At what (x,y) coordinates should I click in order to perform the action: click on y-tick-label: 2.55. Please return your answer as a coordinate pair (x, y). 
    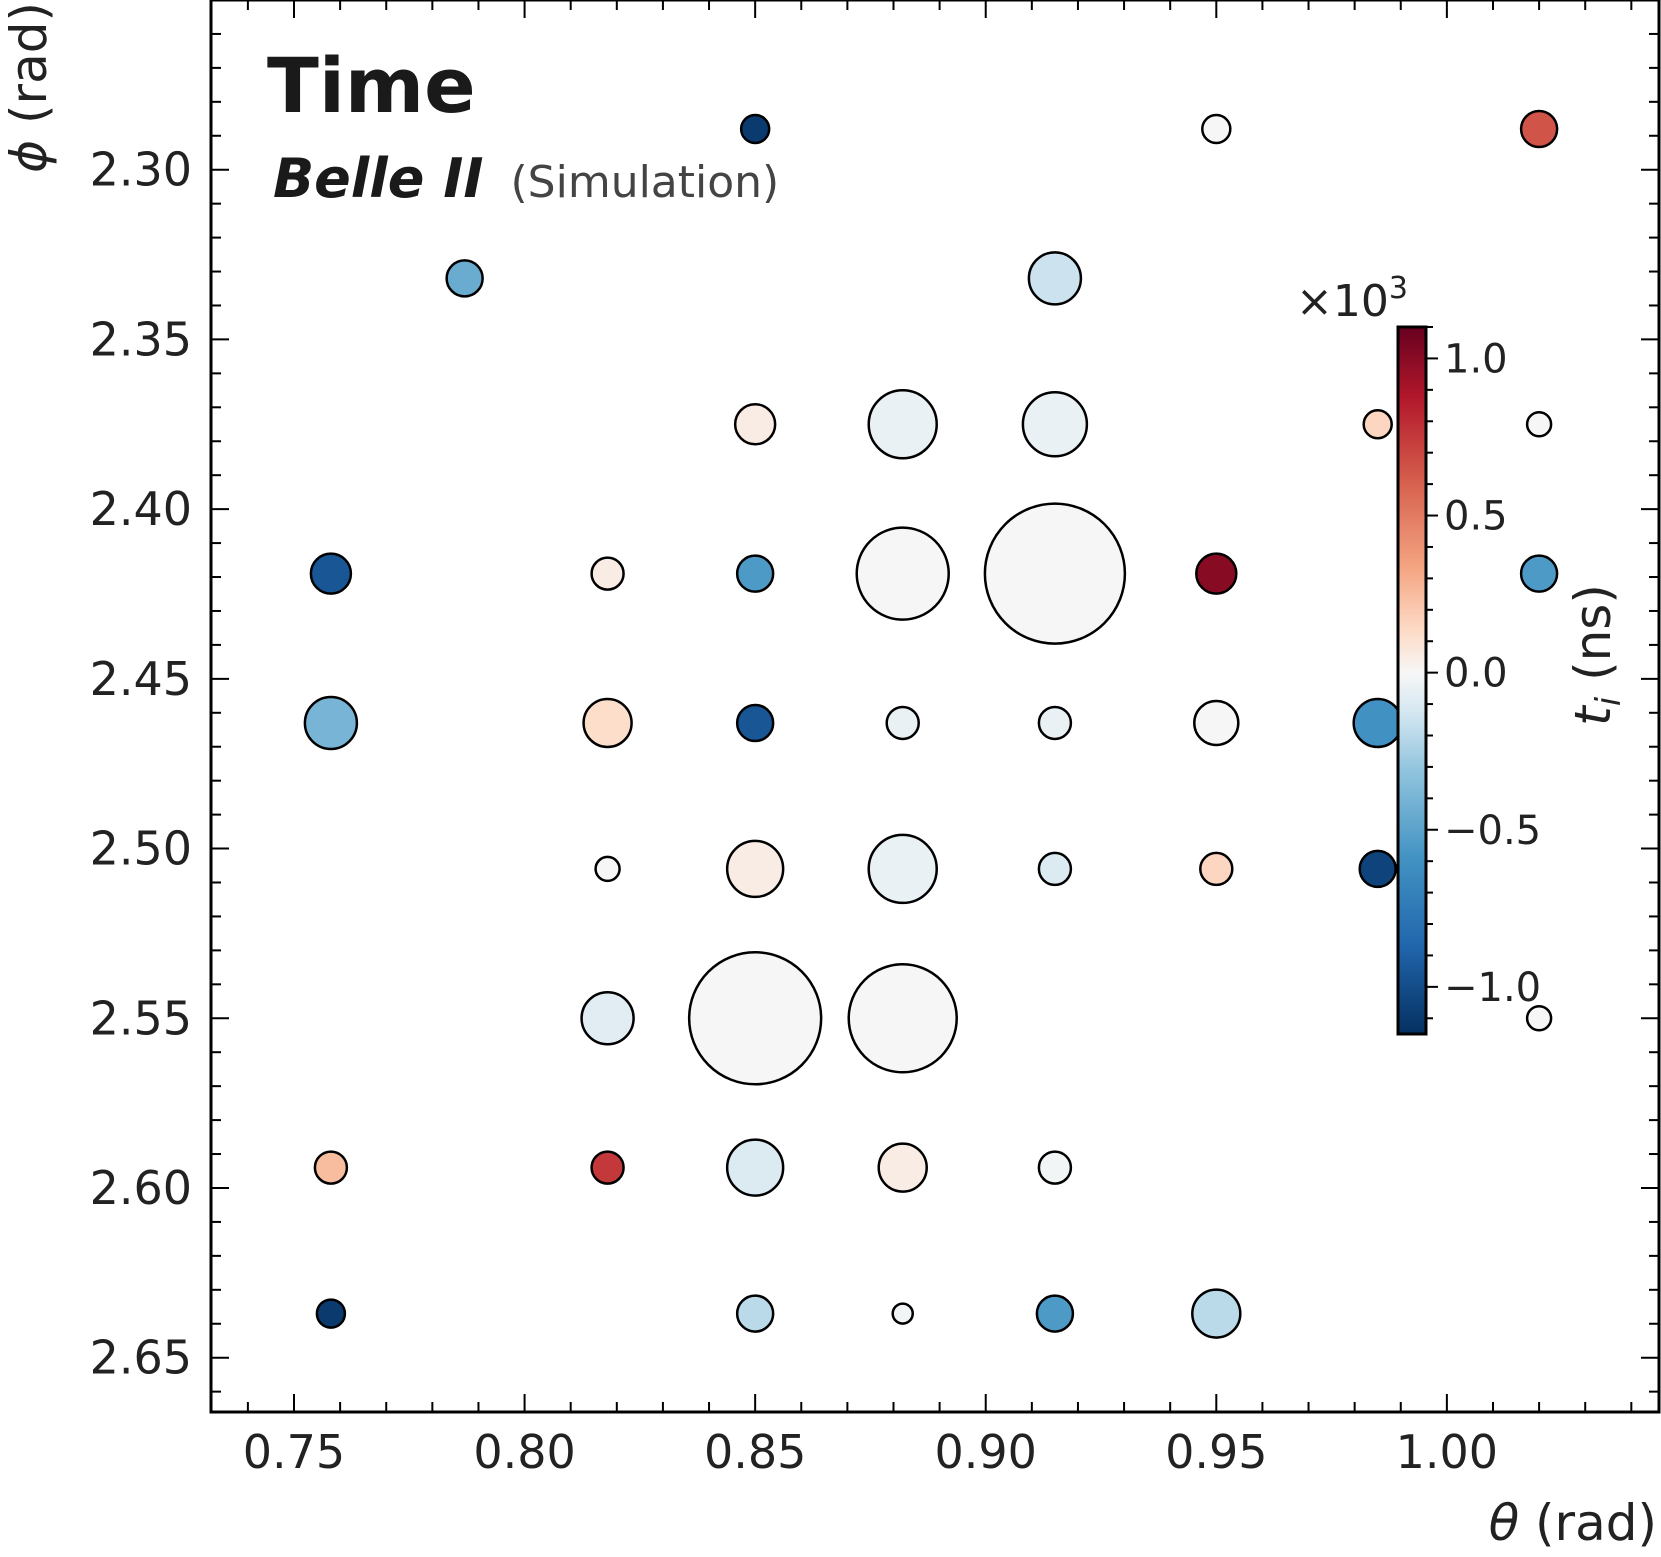
    Looking at the image, I should click on (141, 1018).